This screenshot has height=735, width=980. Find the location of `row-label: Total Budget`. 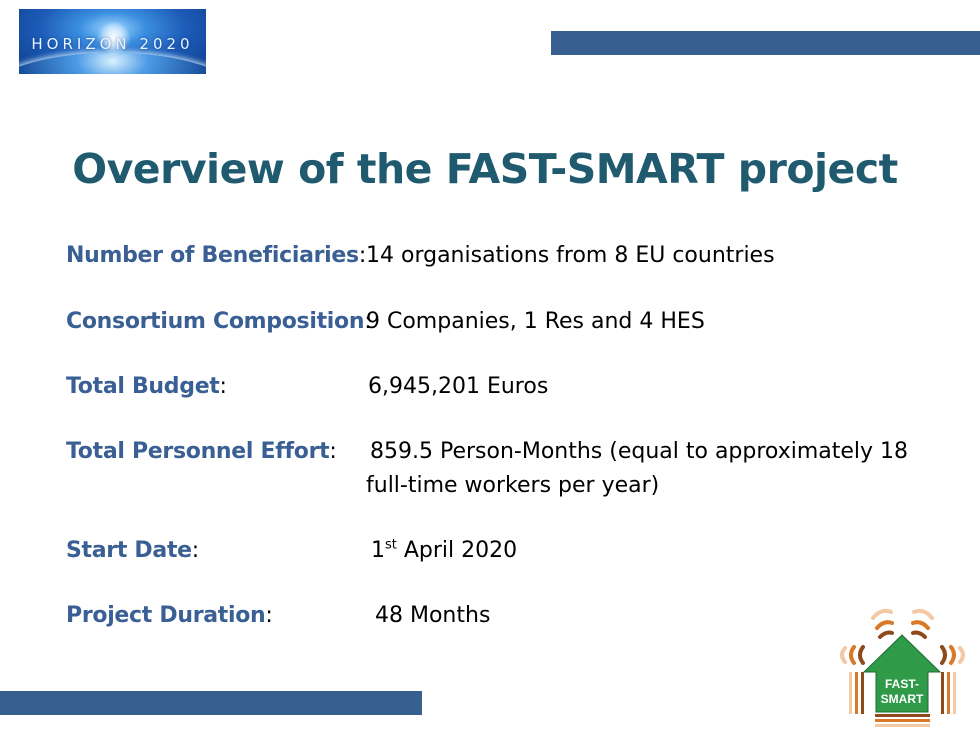

row-label: Total Budget is located at coordinates (143, 386).